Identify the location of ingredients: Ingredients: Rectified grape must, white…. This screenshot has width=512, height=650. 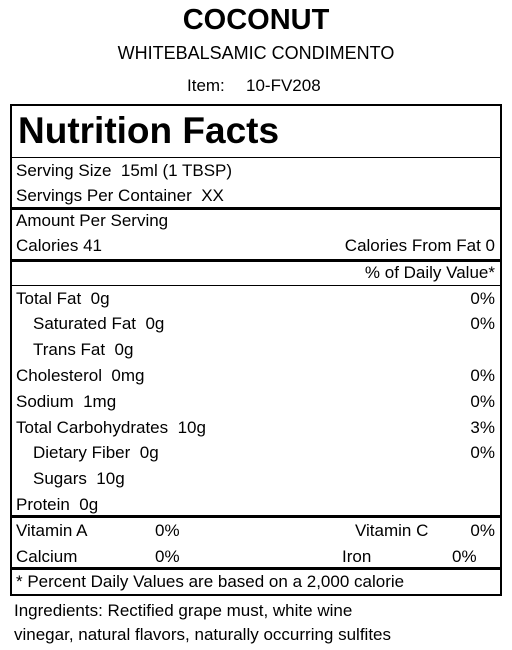
(183, 610).